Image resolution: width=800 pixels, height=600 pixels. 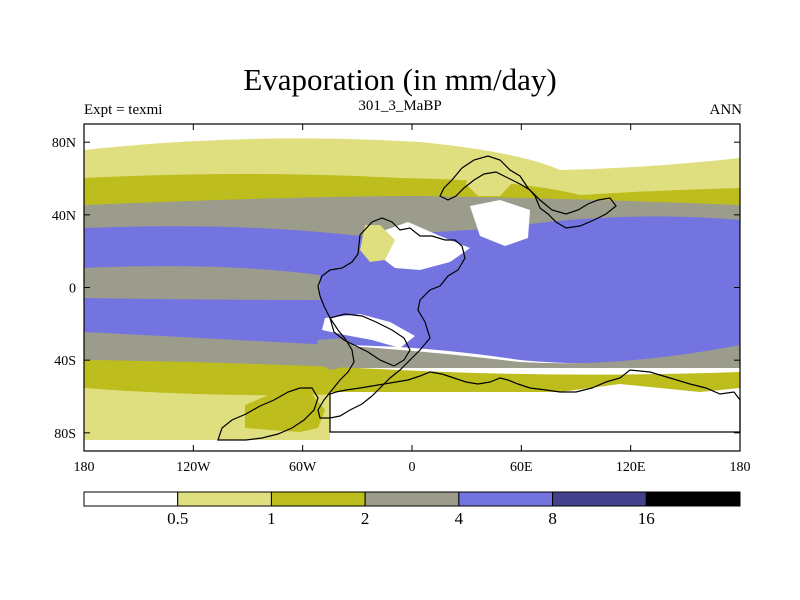 I want to click on lat-tick-label: 40S, so click(x=65, y=361).